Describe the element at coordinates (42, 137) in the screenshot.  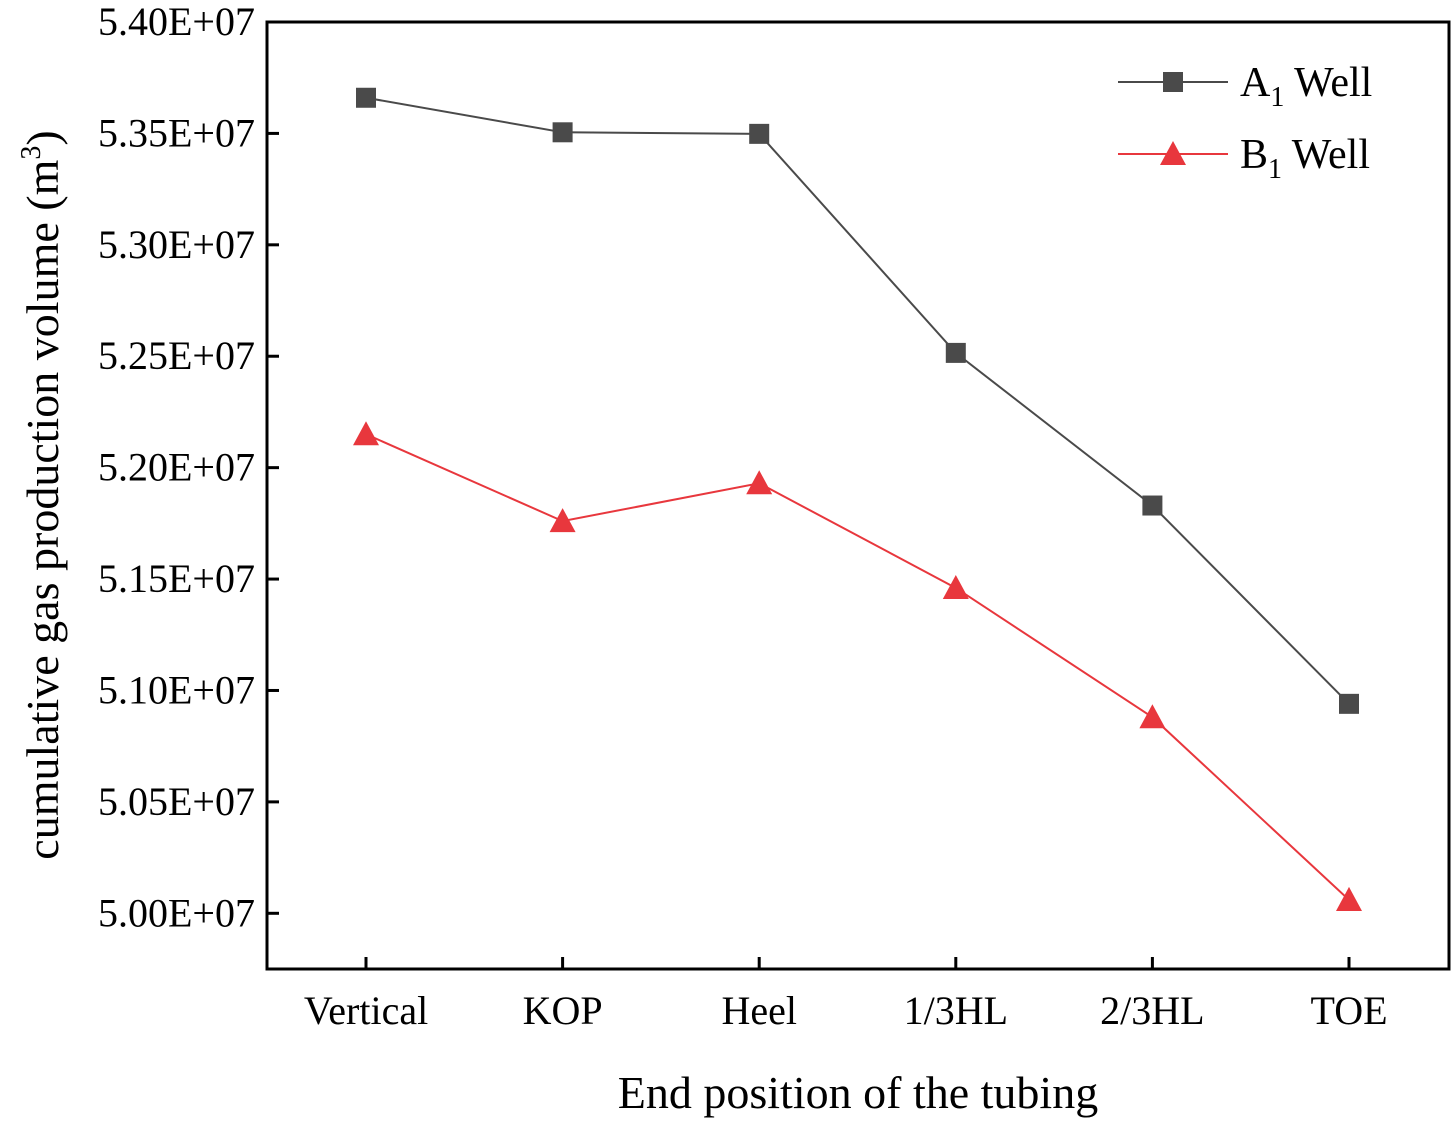
I see `y-axis-title-close: )` at that location.